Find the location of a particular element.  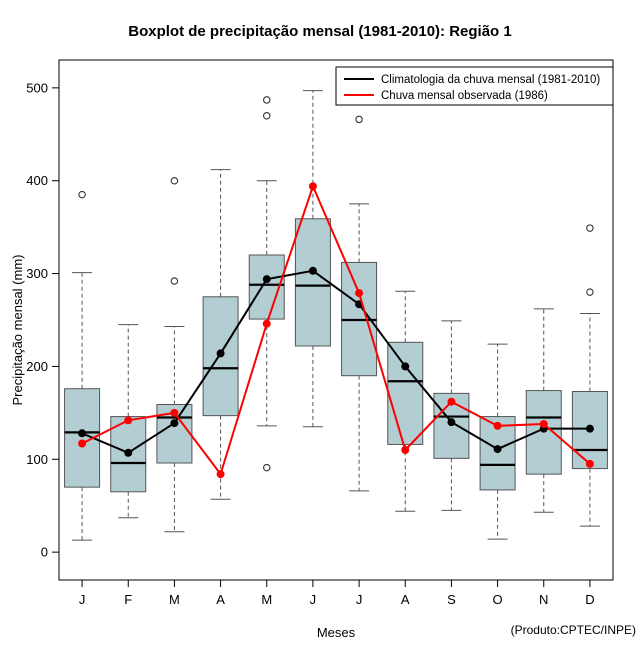

y-tick-label: 0 is located at coordinates (44, 552).